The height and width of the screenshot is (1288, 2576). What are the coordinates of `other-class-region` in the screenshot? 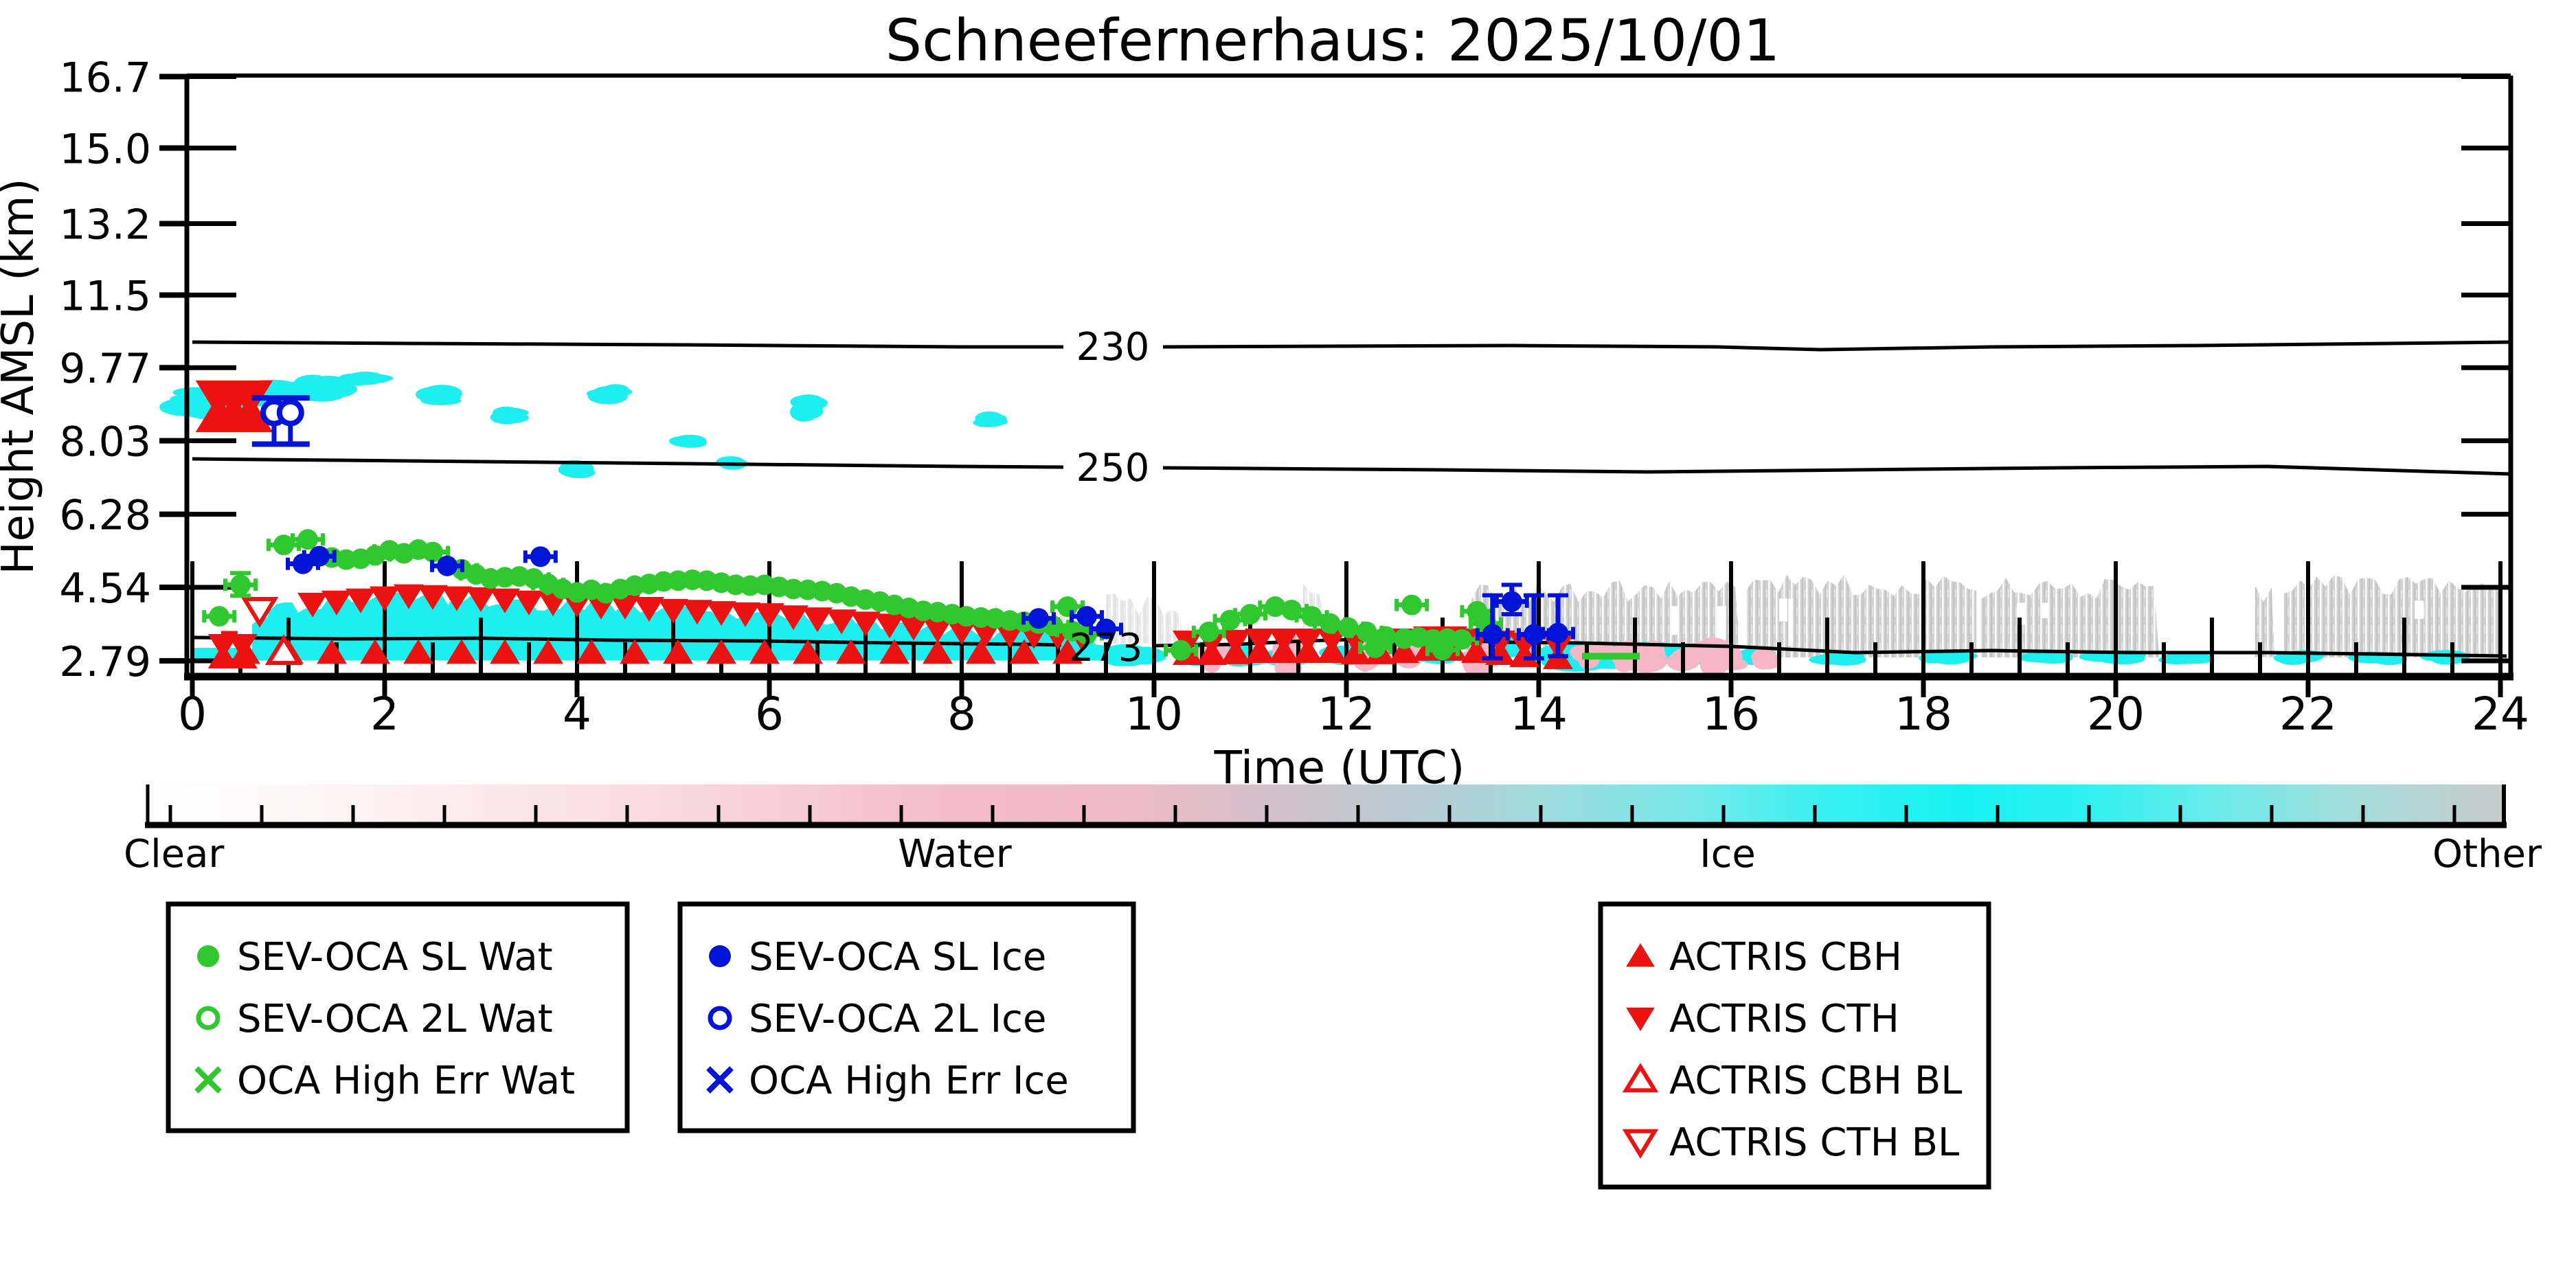 It's located at (1860, 616).